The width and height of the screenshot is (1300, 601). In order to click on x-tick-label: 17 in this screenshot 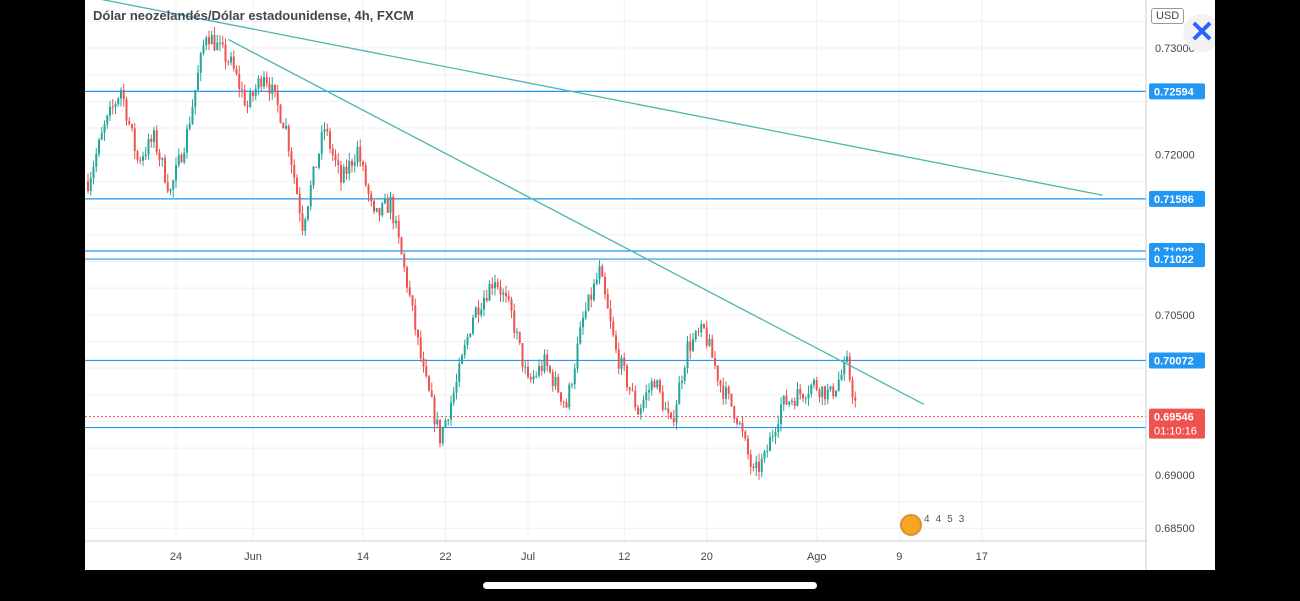, I will do `click(982, 557)`.